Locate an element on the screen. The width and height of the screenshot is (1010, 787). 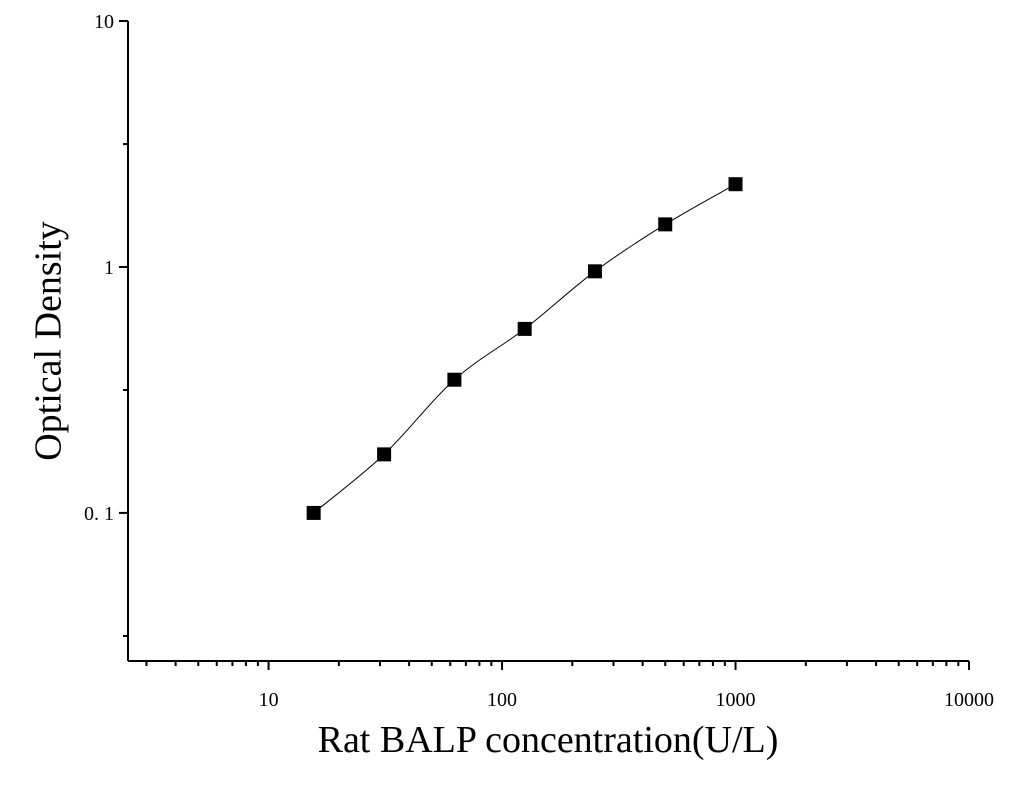
x-tick-label: 1000 is located at coordinates (736, 700).